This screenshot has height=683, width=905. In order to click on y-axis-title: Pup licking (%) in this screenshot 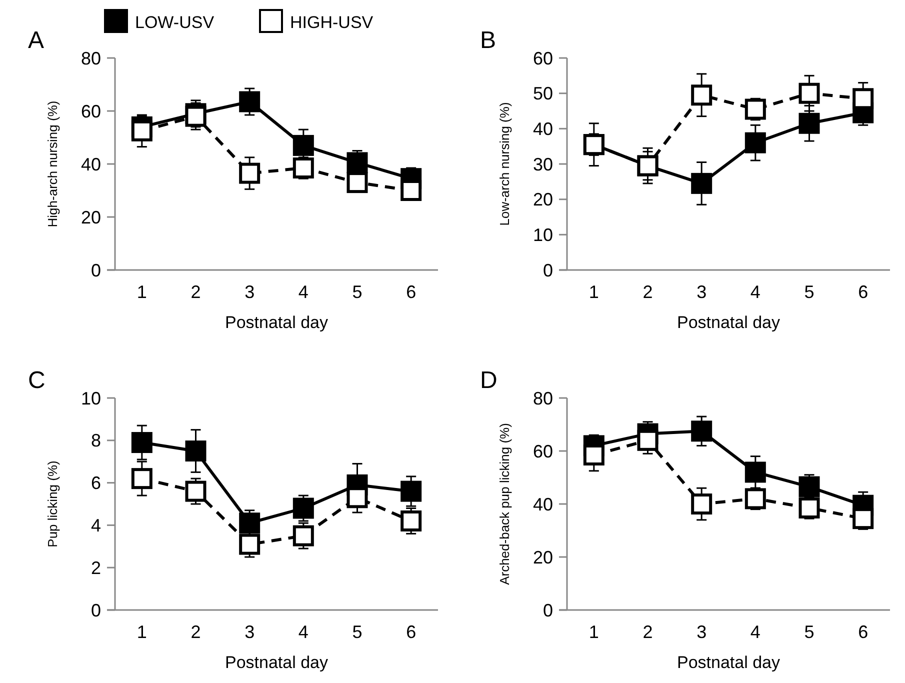, I will do `click(52, 504)`.